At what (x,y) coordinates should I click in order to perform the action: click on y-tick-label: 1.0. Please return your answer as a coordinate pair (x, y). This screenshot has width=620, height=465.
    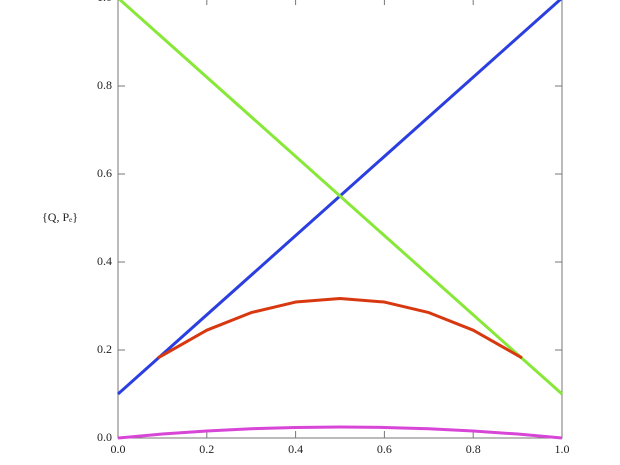
    Looking at the image, I should click on (104, 2).